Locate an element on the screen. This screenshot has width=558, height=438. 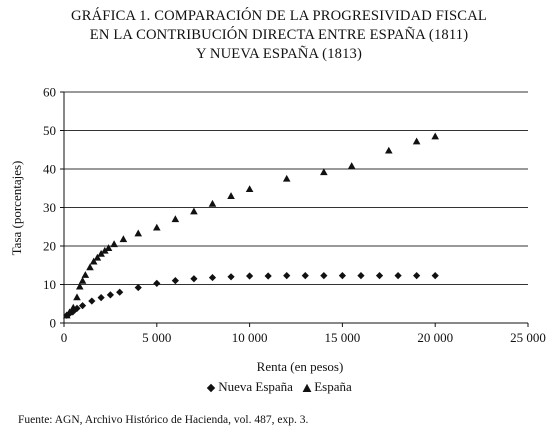
y-tick-label: 60 is located at coordinates (49, 92).